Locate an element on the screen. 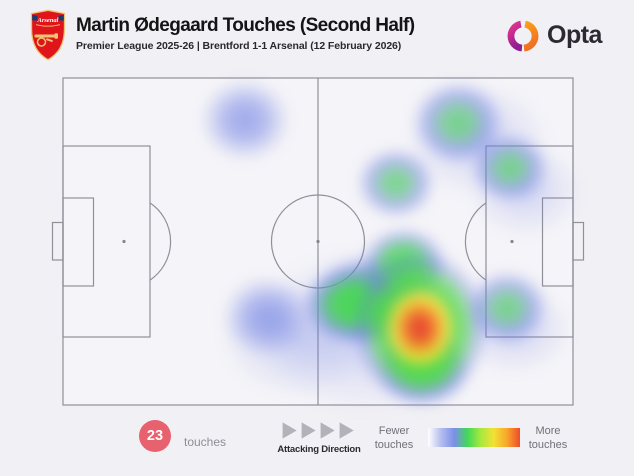 Image resolution: width=634 pixels, height=476 pixels. attacking-direction-label: Attacking Direction is located at coordinates (319, 449).